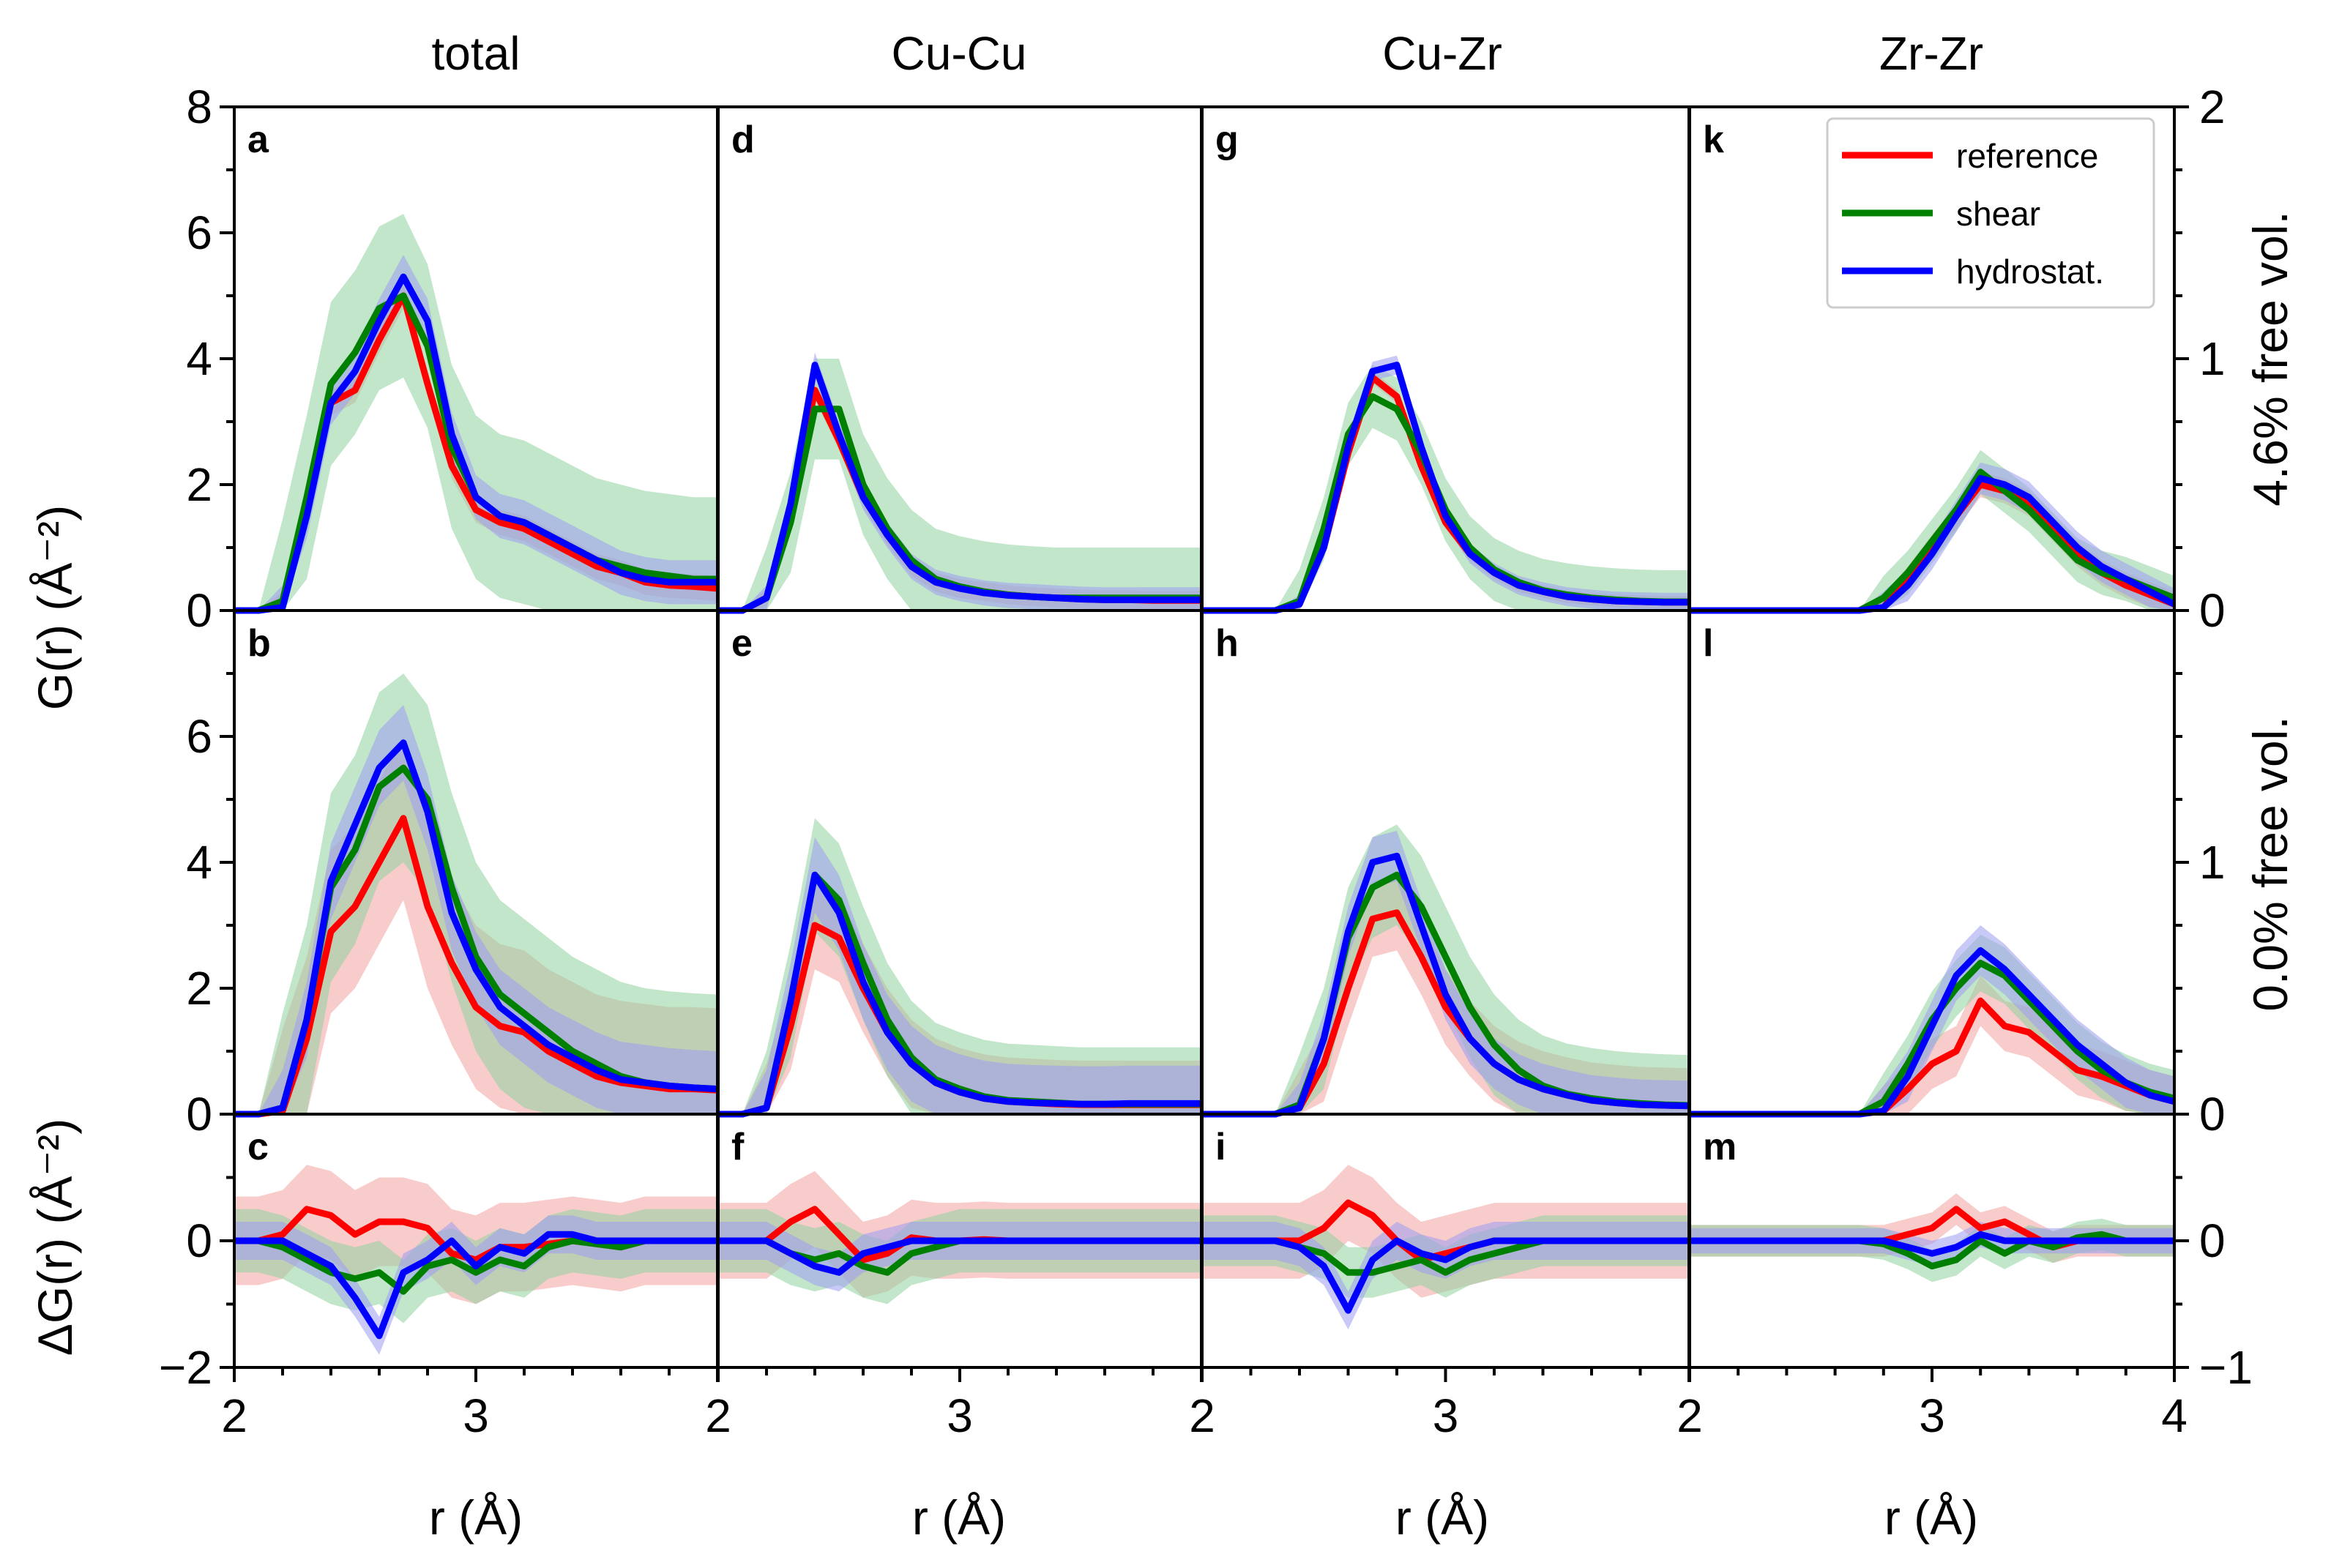  I want to click on legend-box, so click(1990, 213).